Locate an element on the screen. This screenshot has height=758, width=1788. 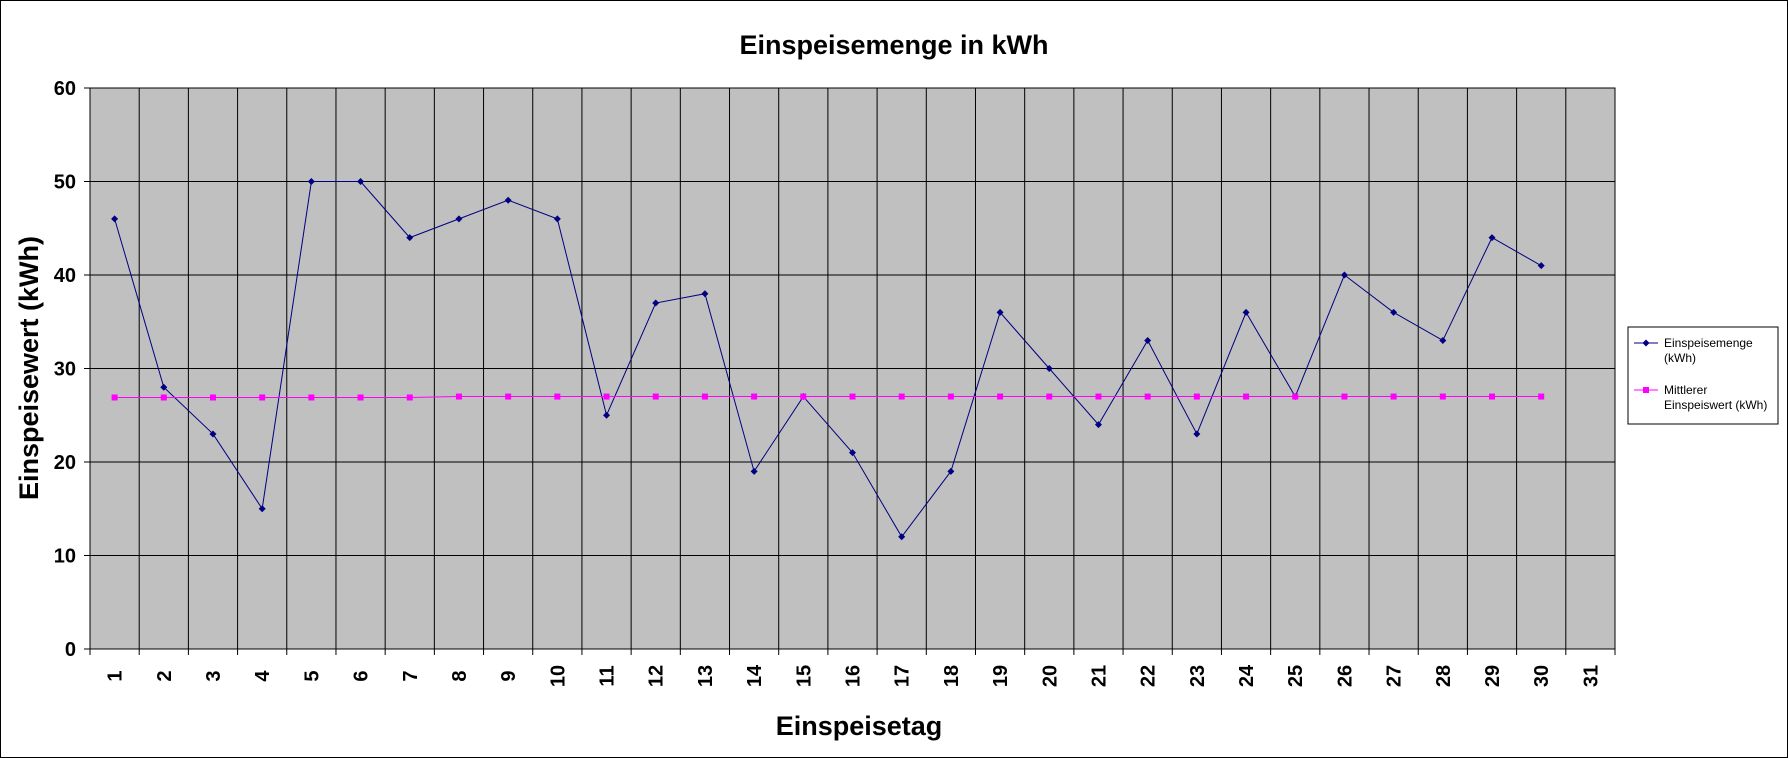
x-axis-title: Einspeisetag is located at coordinates (859, 726).